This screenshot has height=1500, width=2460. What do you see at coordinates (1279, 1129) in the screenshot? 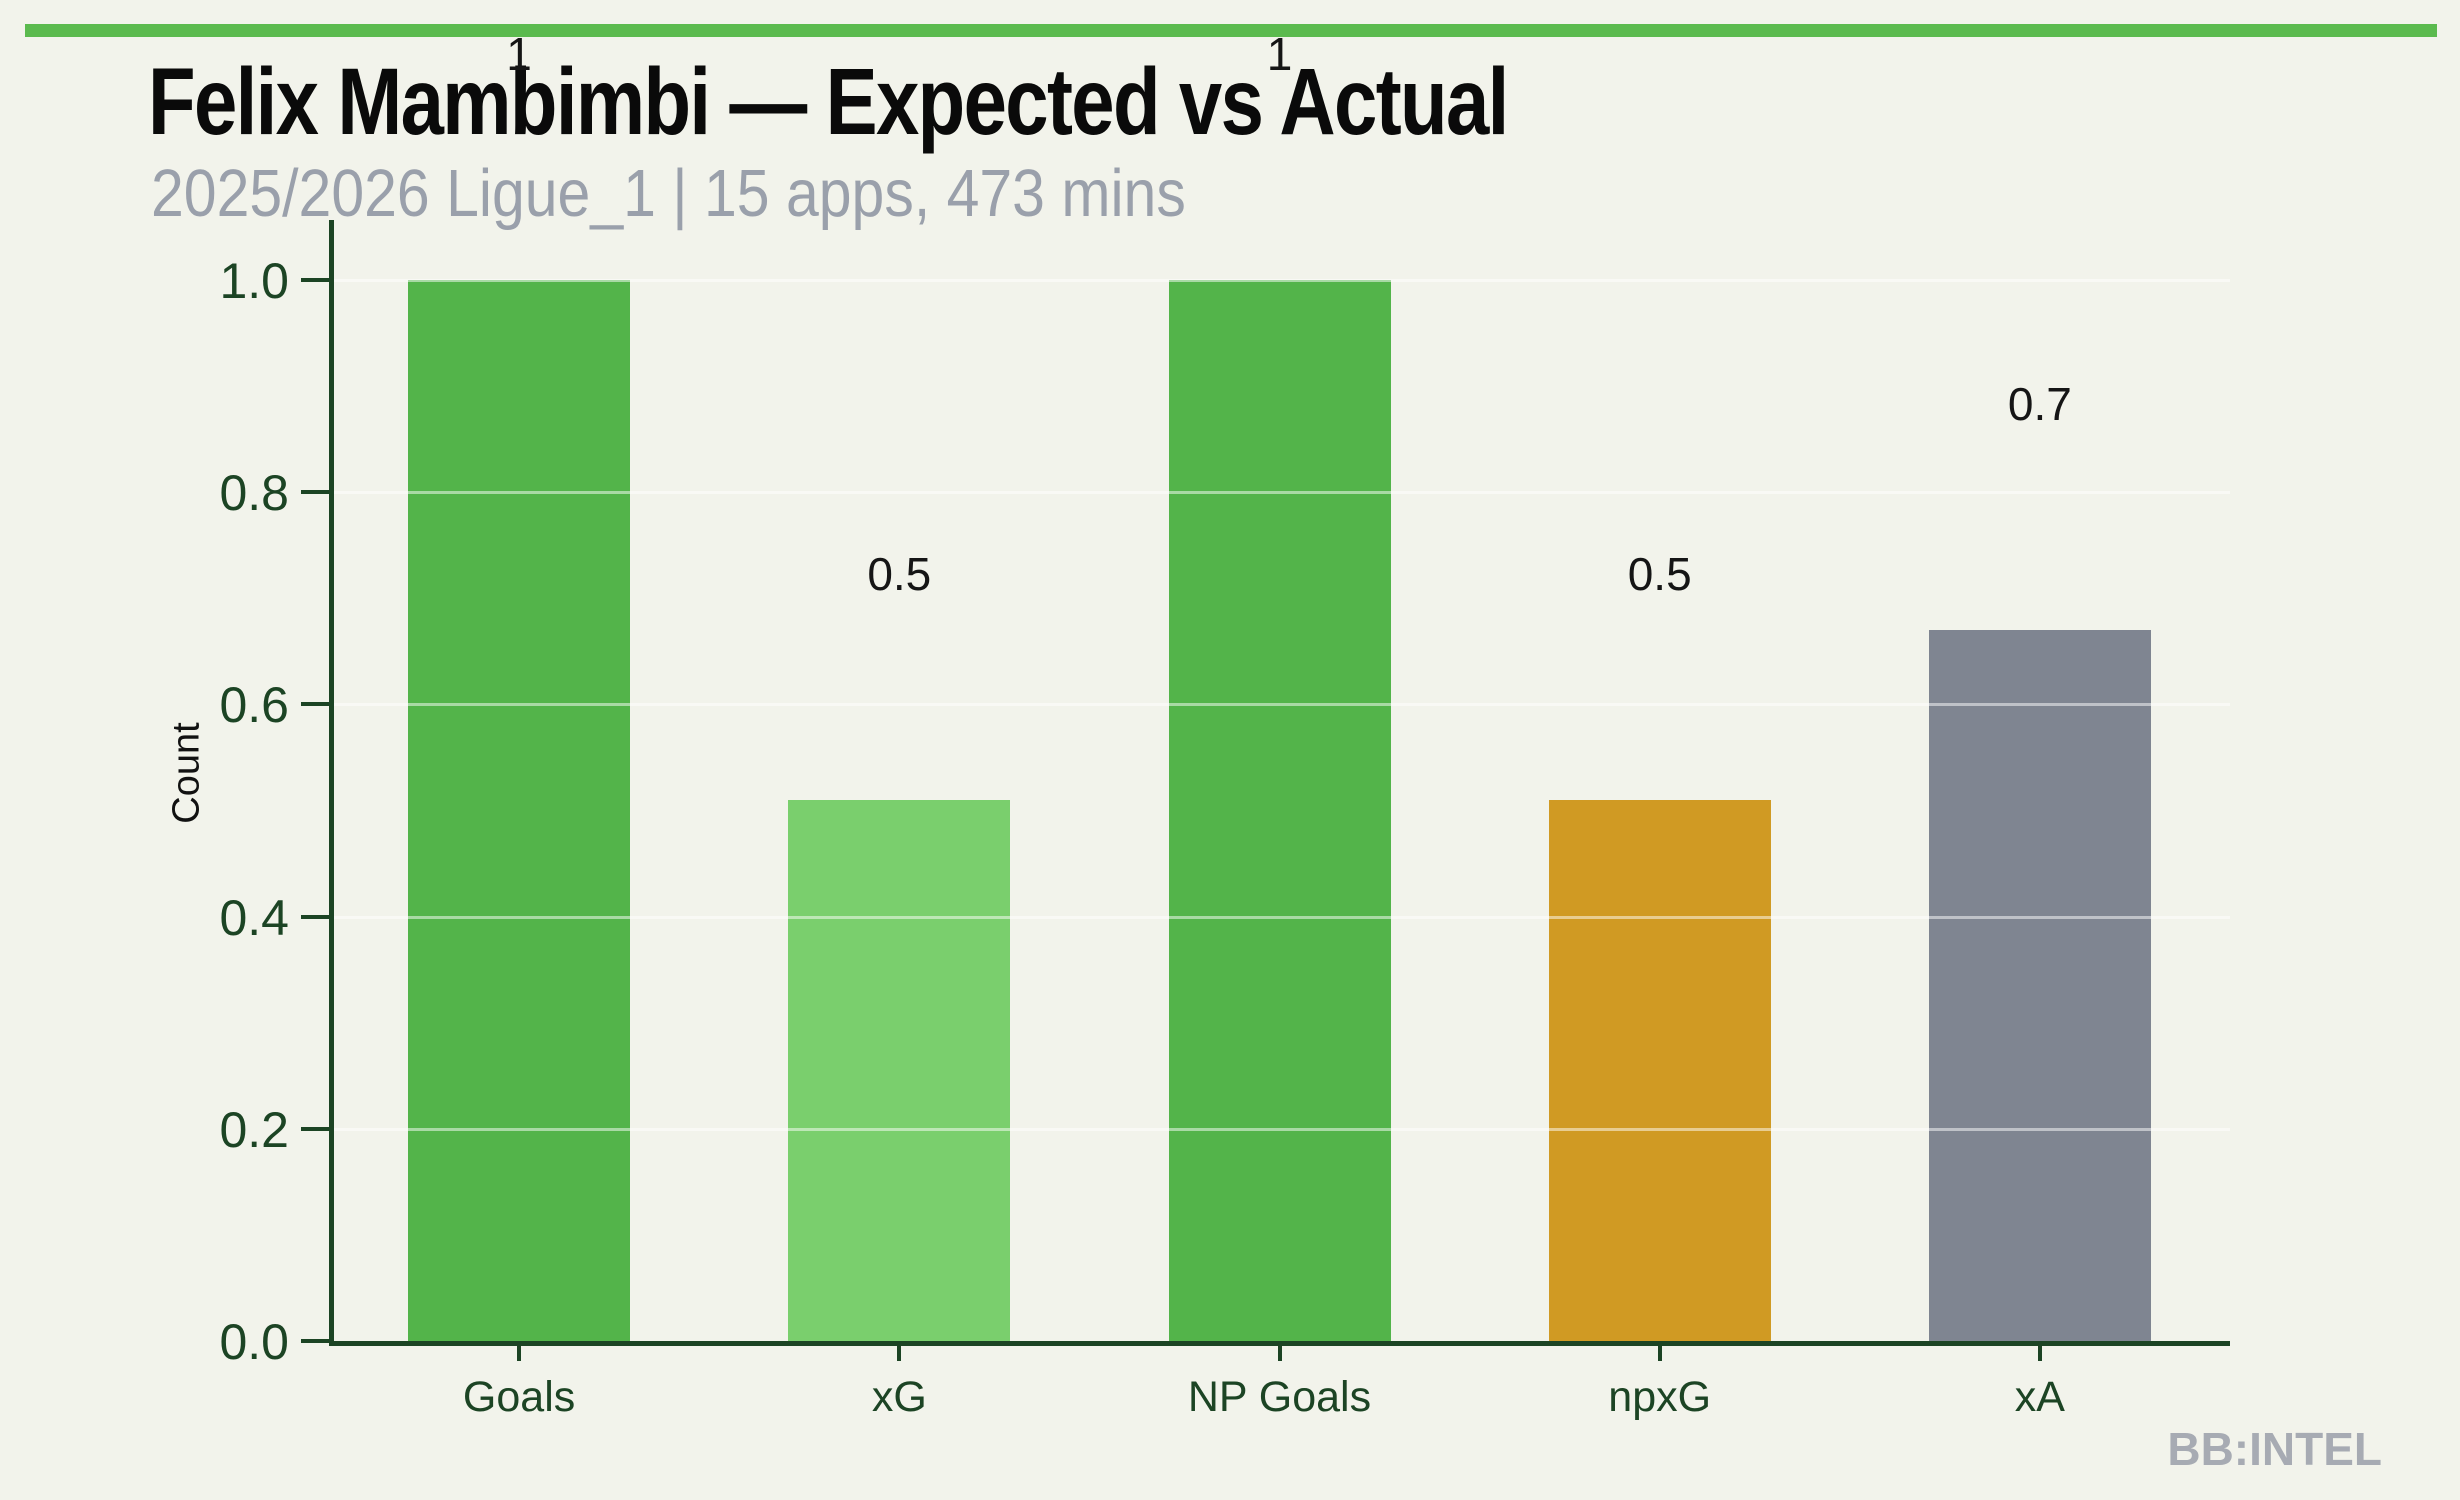
I see `gridline-0.2` at bounding box center [1279, 1129].